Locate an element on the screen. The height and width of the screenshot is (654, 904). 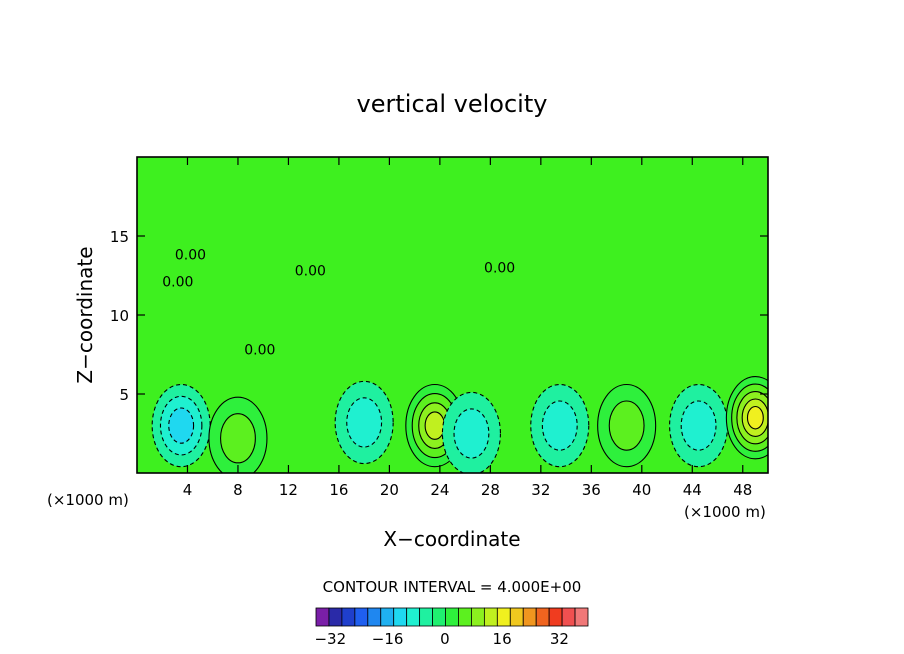
x-tick-label: 20 is located at coordinates (389, 490).